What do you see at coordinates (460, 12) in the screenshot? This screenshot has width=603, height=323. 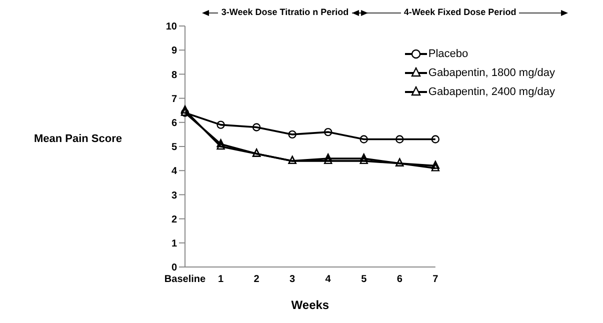 I see `text: 4-Week Fixed Dose Period` at bounding box center [460, 12].